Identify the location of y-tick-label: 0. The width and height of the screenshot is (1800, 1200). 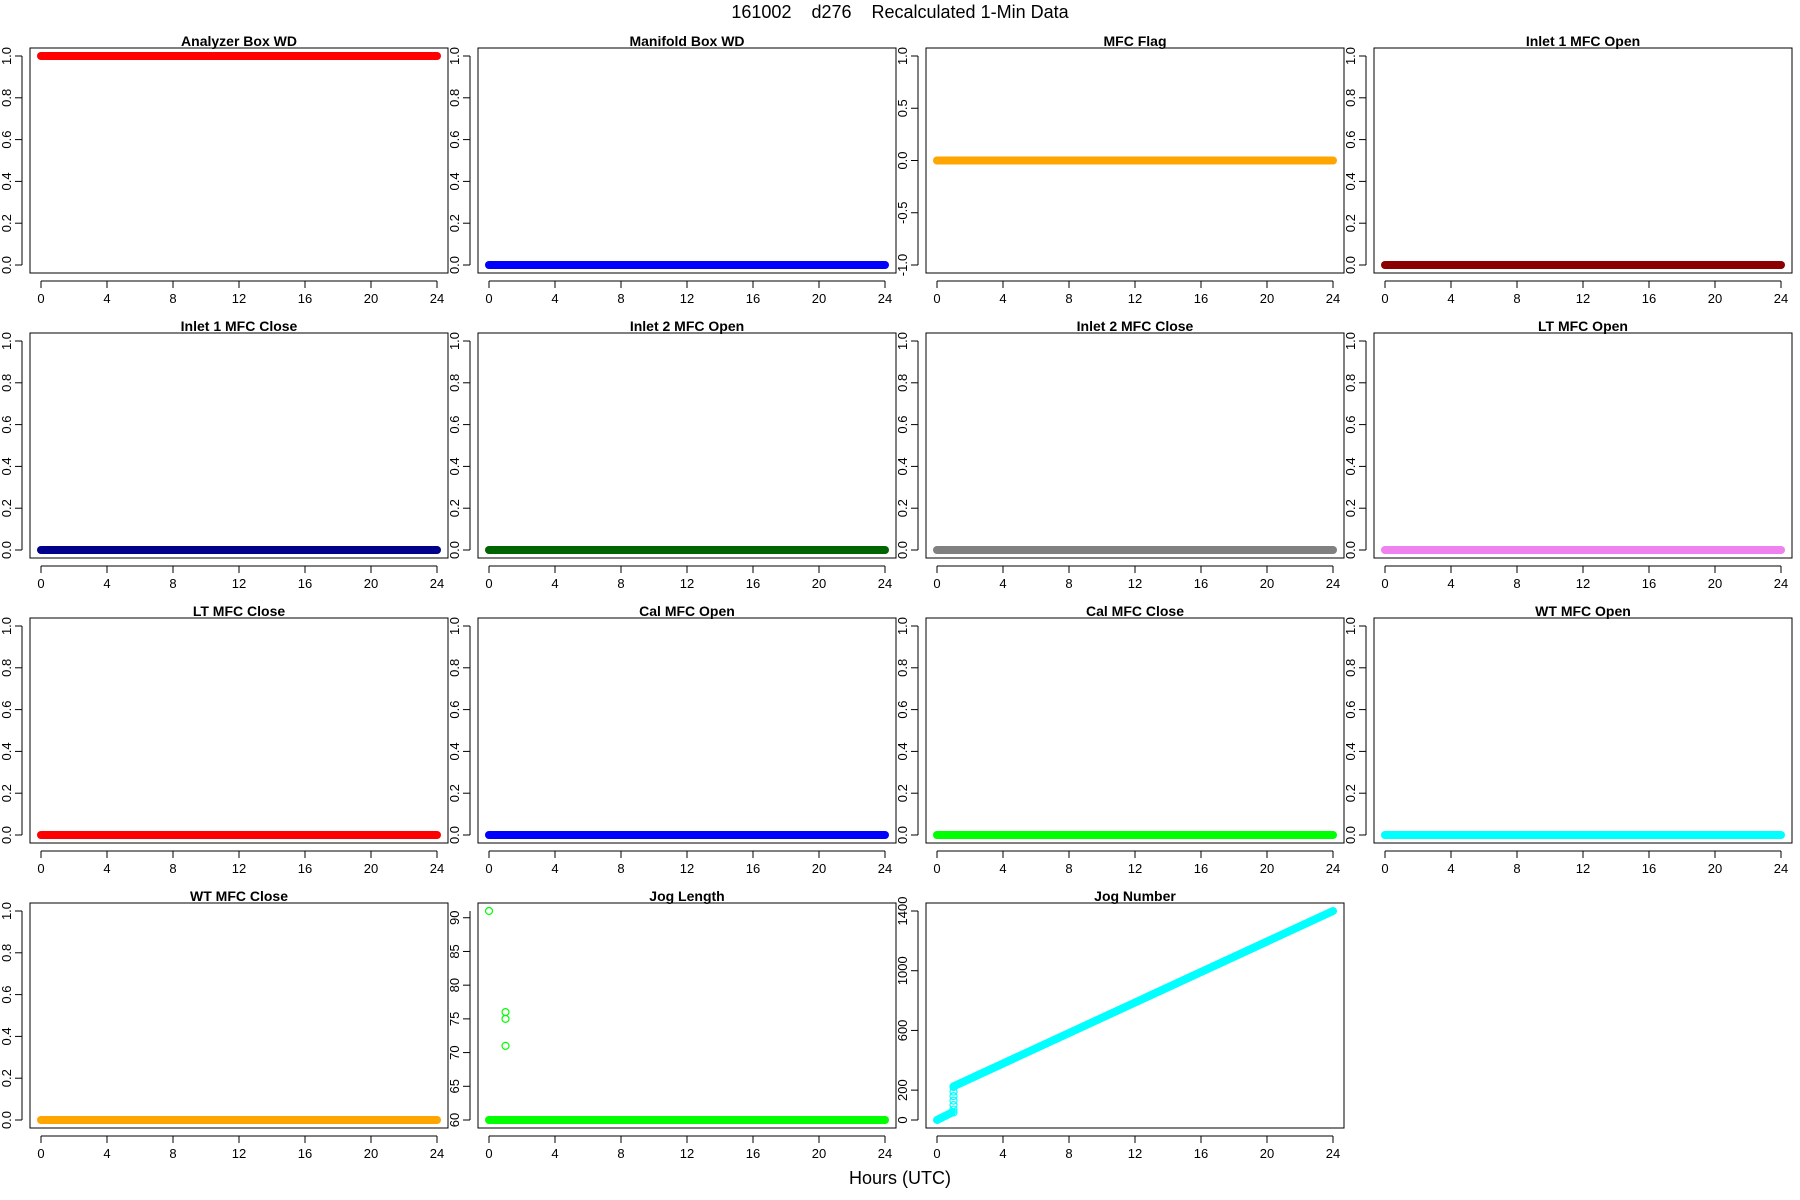
(902, 1119).